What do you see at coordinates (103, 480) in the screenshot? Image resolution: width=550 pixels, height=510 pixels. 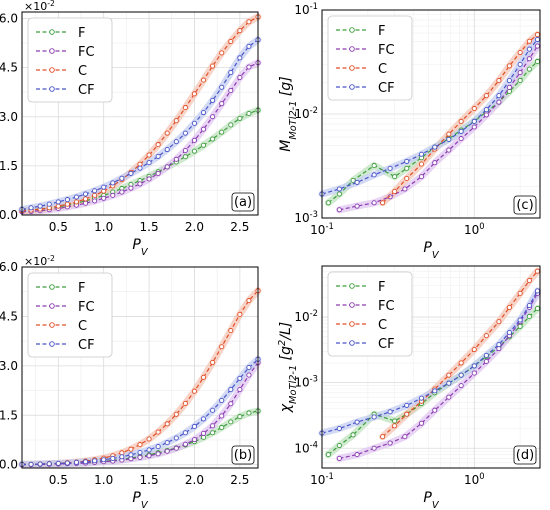 I see `x-tick-label: 1.0` at bounding box center [103, 480].